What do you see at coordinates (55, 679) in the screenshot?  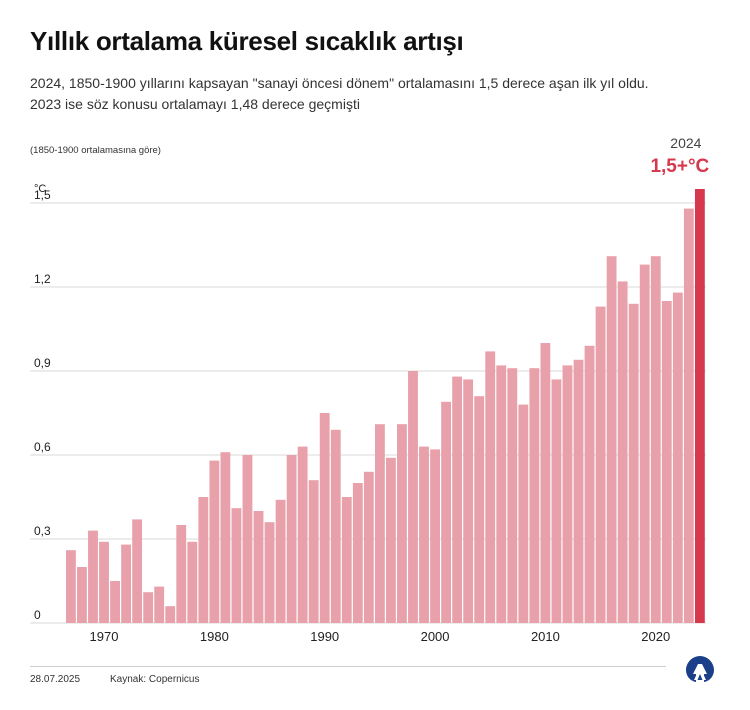 I see `footer-date: 28.07.2025` at bounding box center [55, 679].